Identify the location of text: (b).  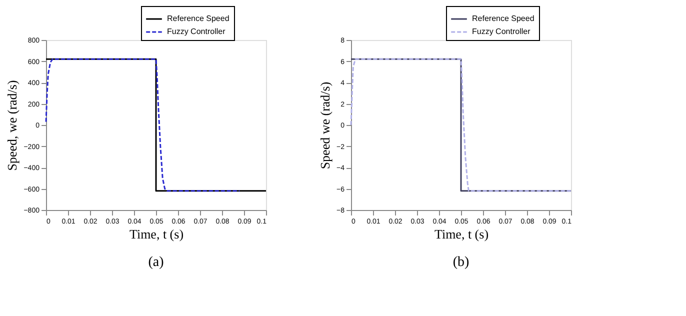
(461, 262).